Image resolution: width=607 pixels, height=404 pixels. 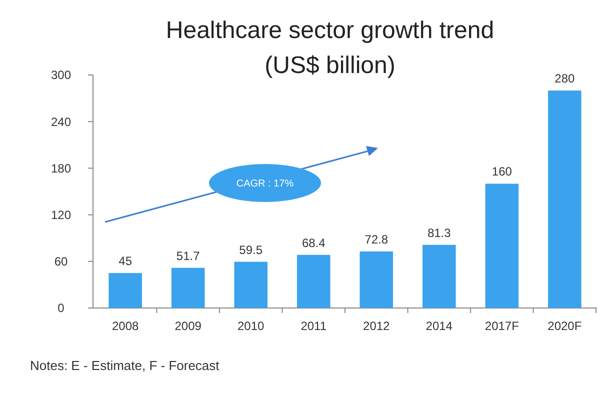 I want to click on y-tick-label: 0, so click(x=61, y=308).